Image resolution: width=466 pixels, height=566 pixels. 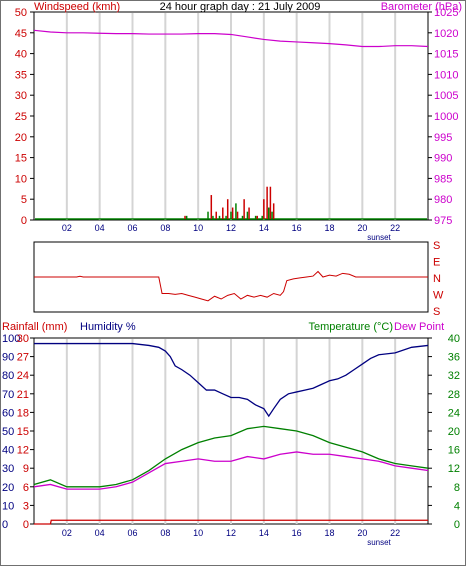 I want to click on temperature-tick-label: 12, so click(x=454, y=469).